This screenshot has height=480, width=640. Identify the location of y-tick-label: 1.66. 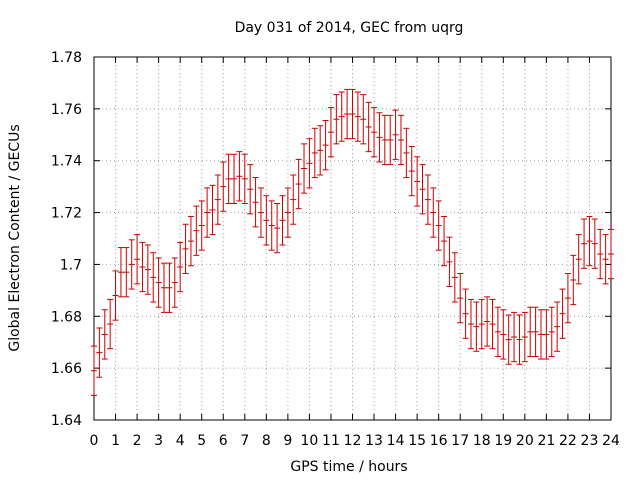
(66, 369).